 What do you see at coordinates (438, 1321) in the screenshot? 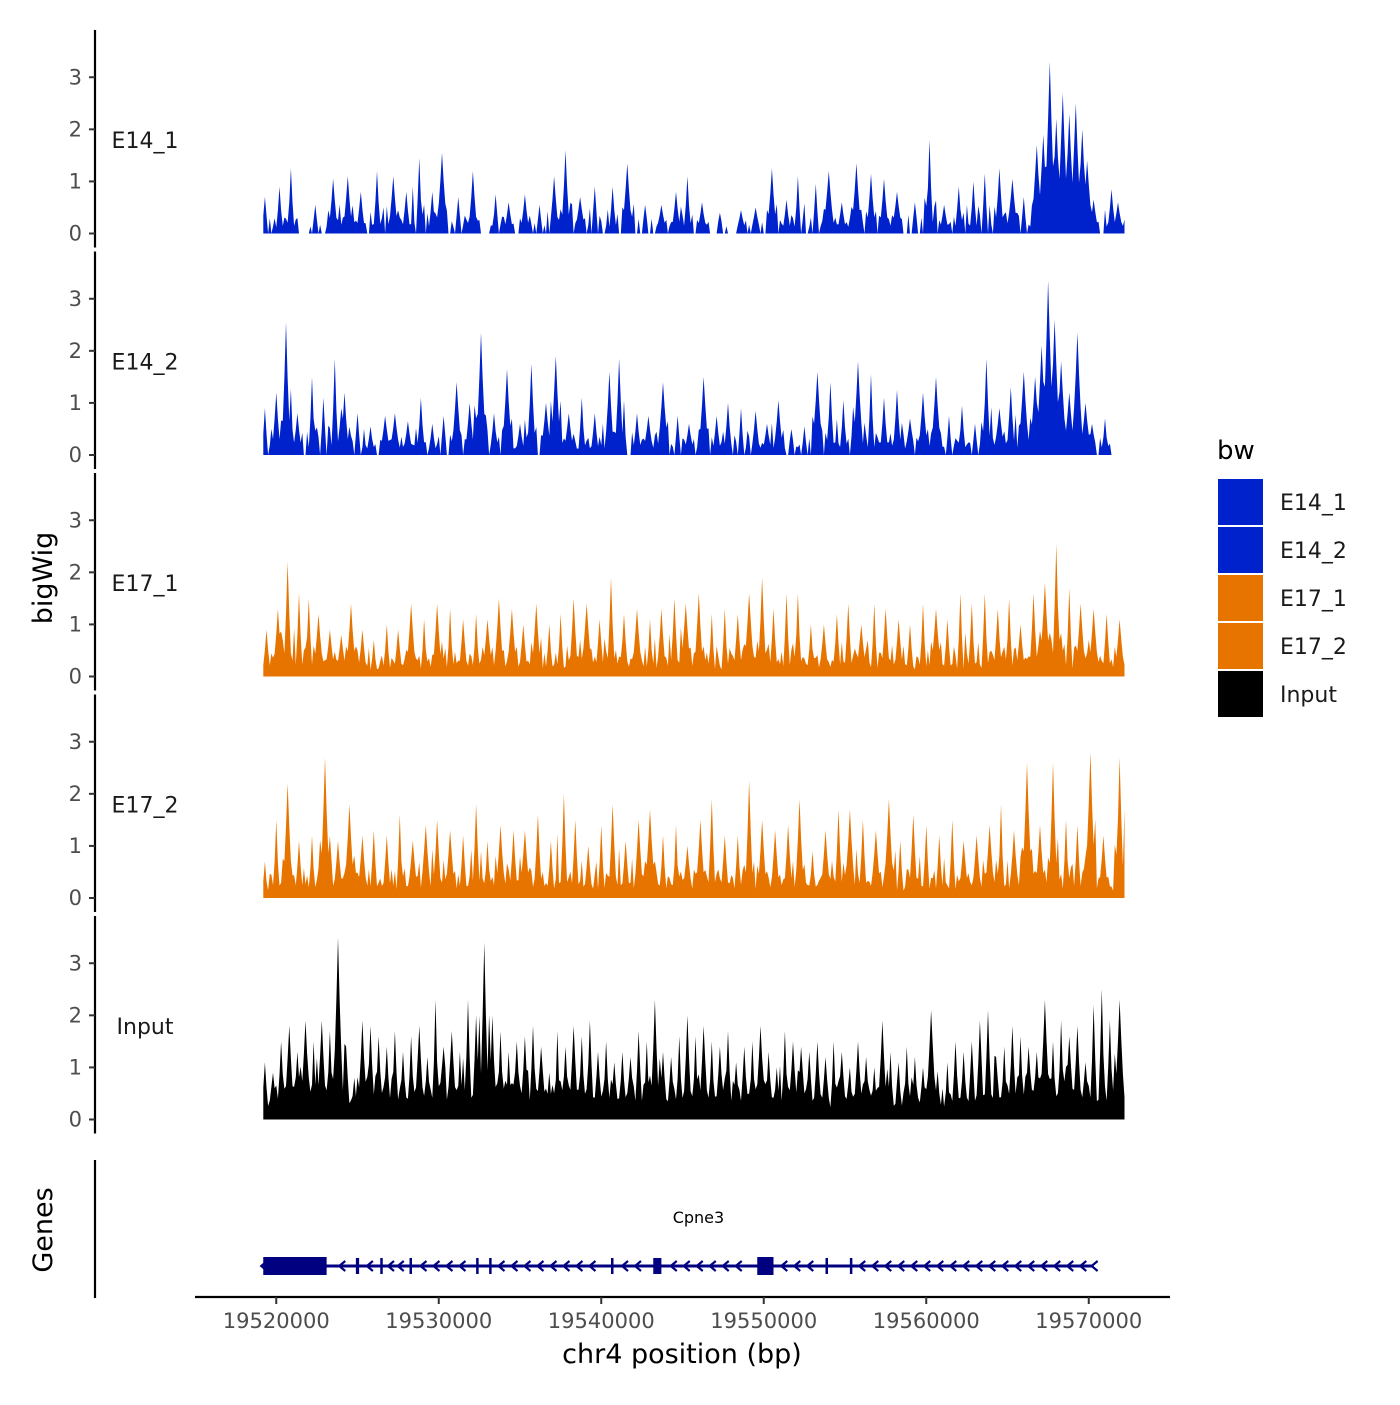
I see `x-tick-label: 19530000` at bounding box center [438, 1321].